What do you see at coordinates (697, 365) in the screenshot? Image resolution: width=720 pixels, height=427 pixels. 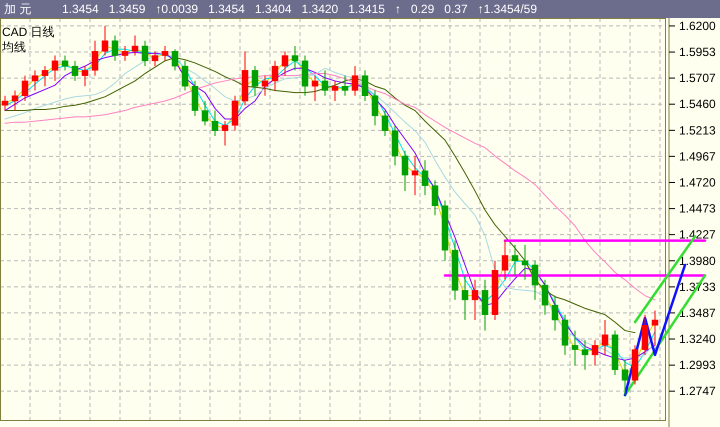 I see `y-tick-label: 1.2993` at bounding box center [697, 365].